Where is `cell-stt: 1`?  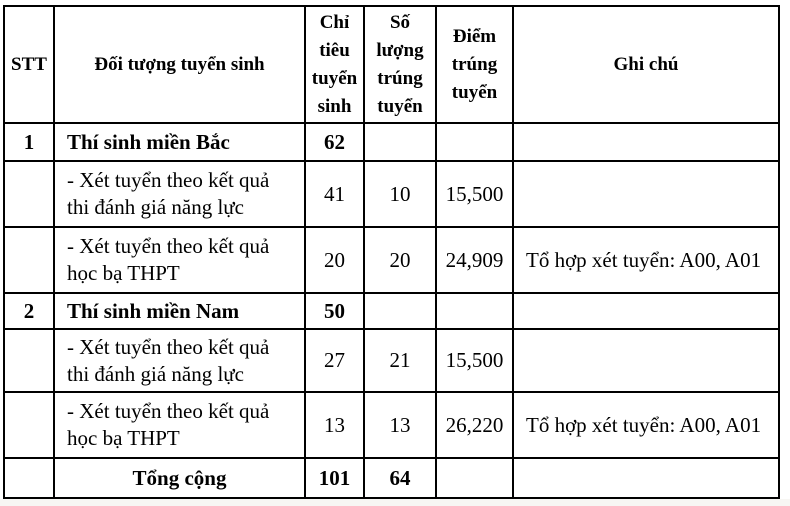 cell-stt: 1 is located at coordinates (29, 142).